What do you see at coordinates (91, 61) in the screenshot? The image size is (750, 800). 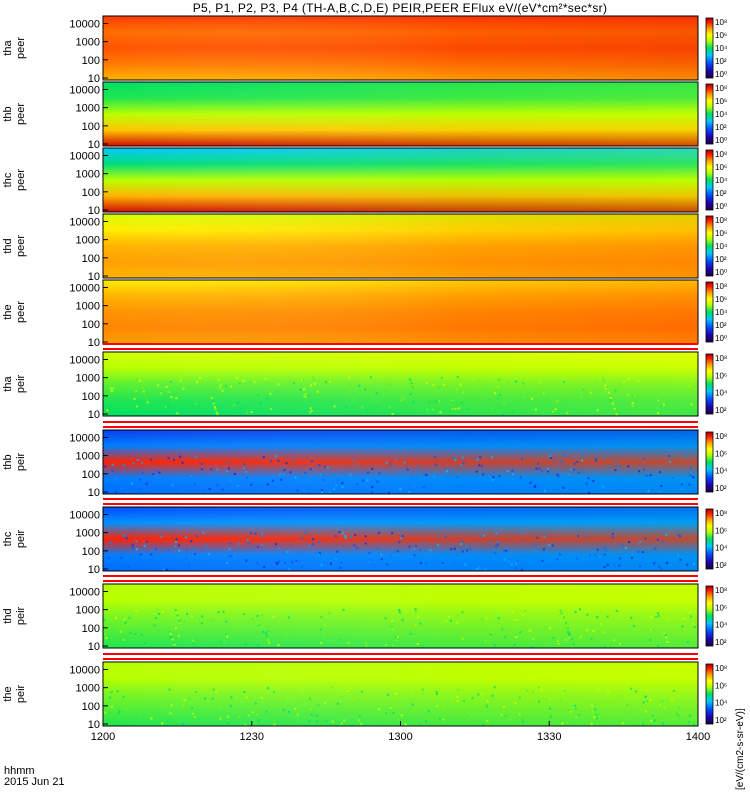 I see `y-tick-label: 100` at bounding box center [91, 61].